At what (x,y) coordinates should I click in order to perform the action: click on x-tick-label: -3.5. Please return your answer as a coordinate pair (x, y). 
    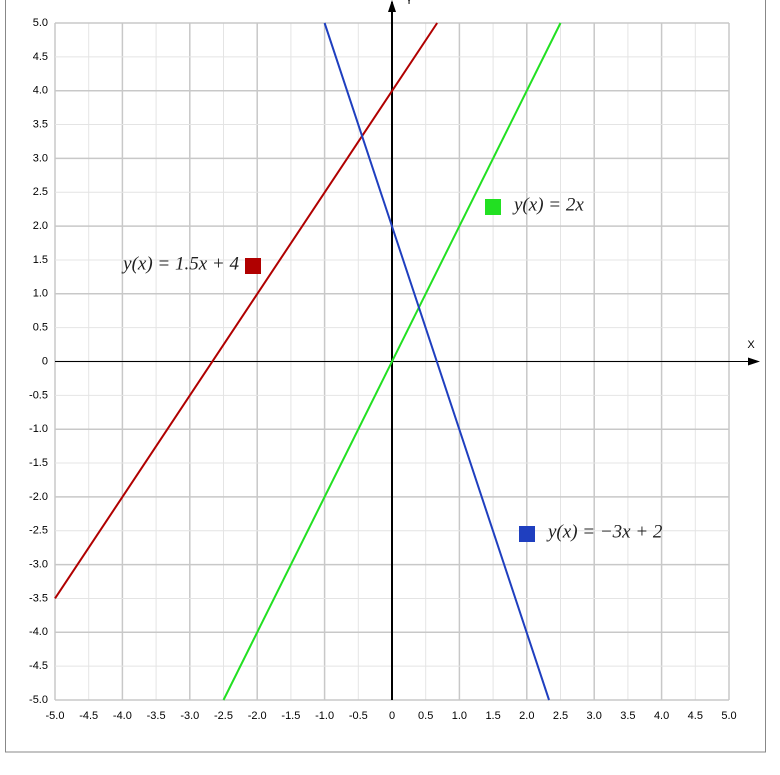
    Looking at the image, I should click on (156, 716).